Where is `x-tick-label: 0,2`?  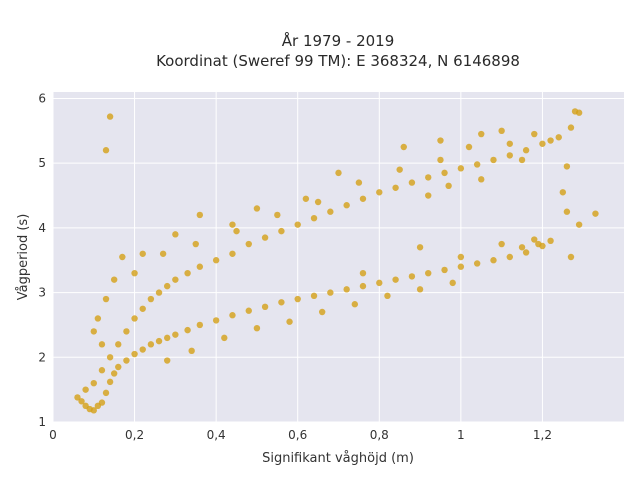 x-tick-label: 0,2 is located at coordinates (134, 435).